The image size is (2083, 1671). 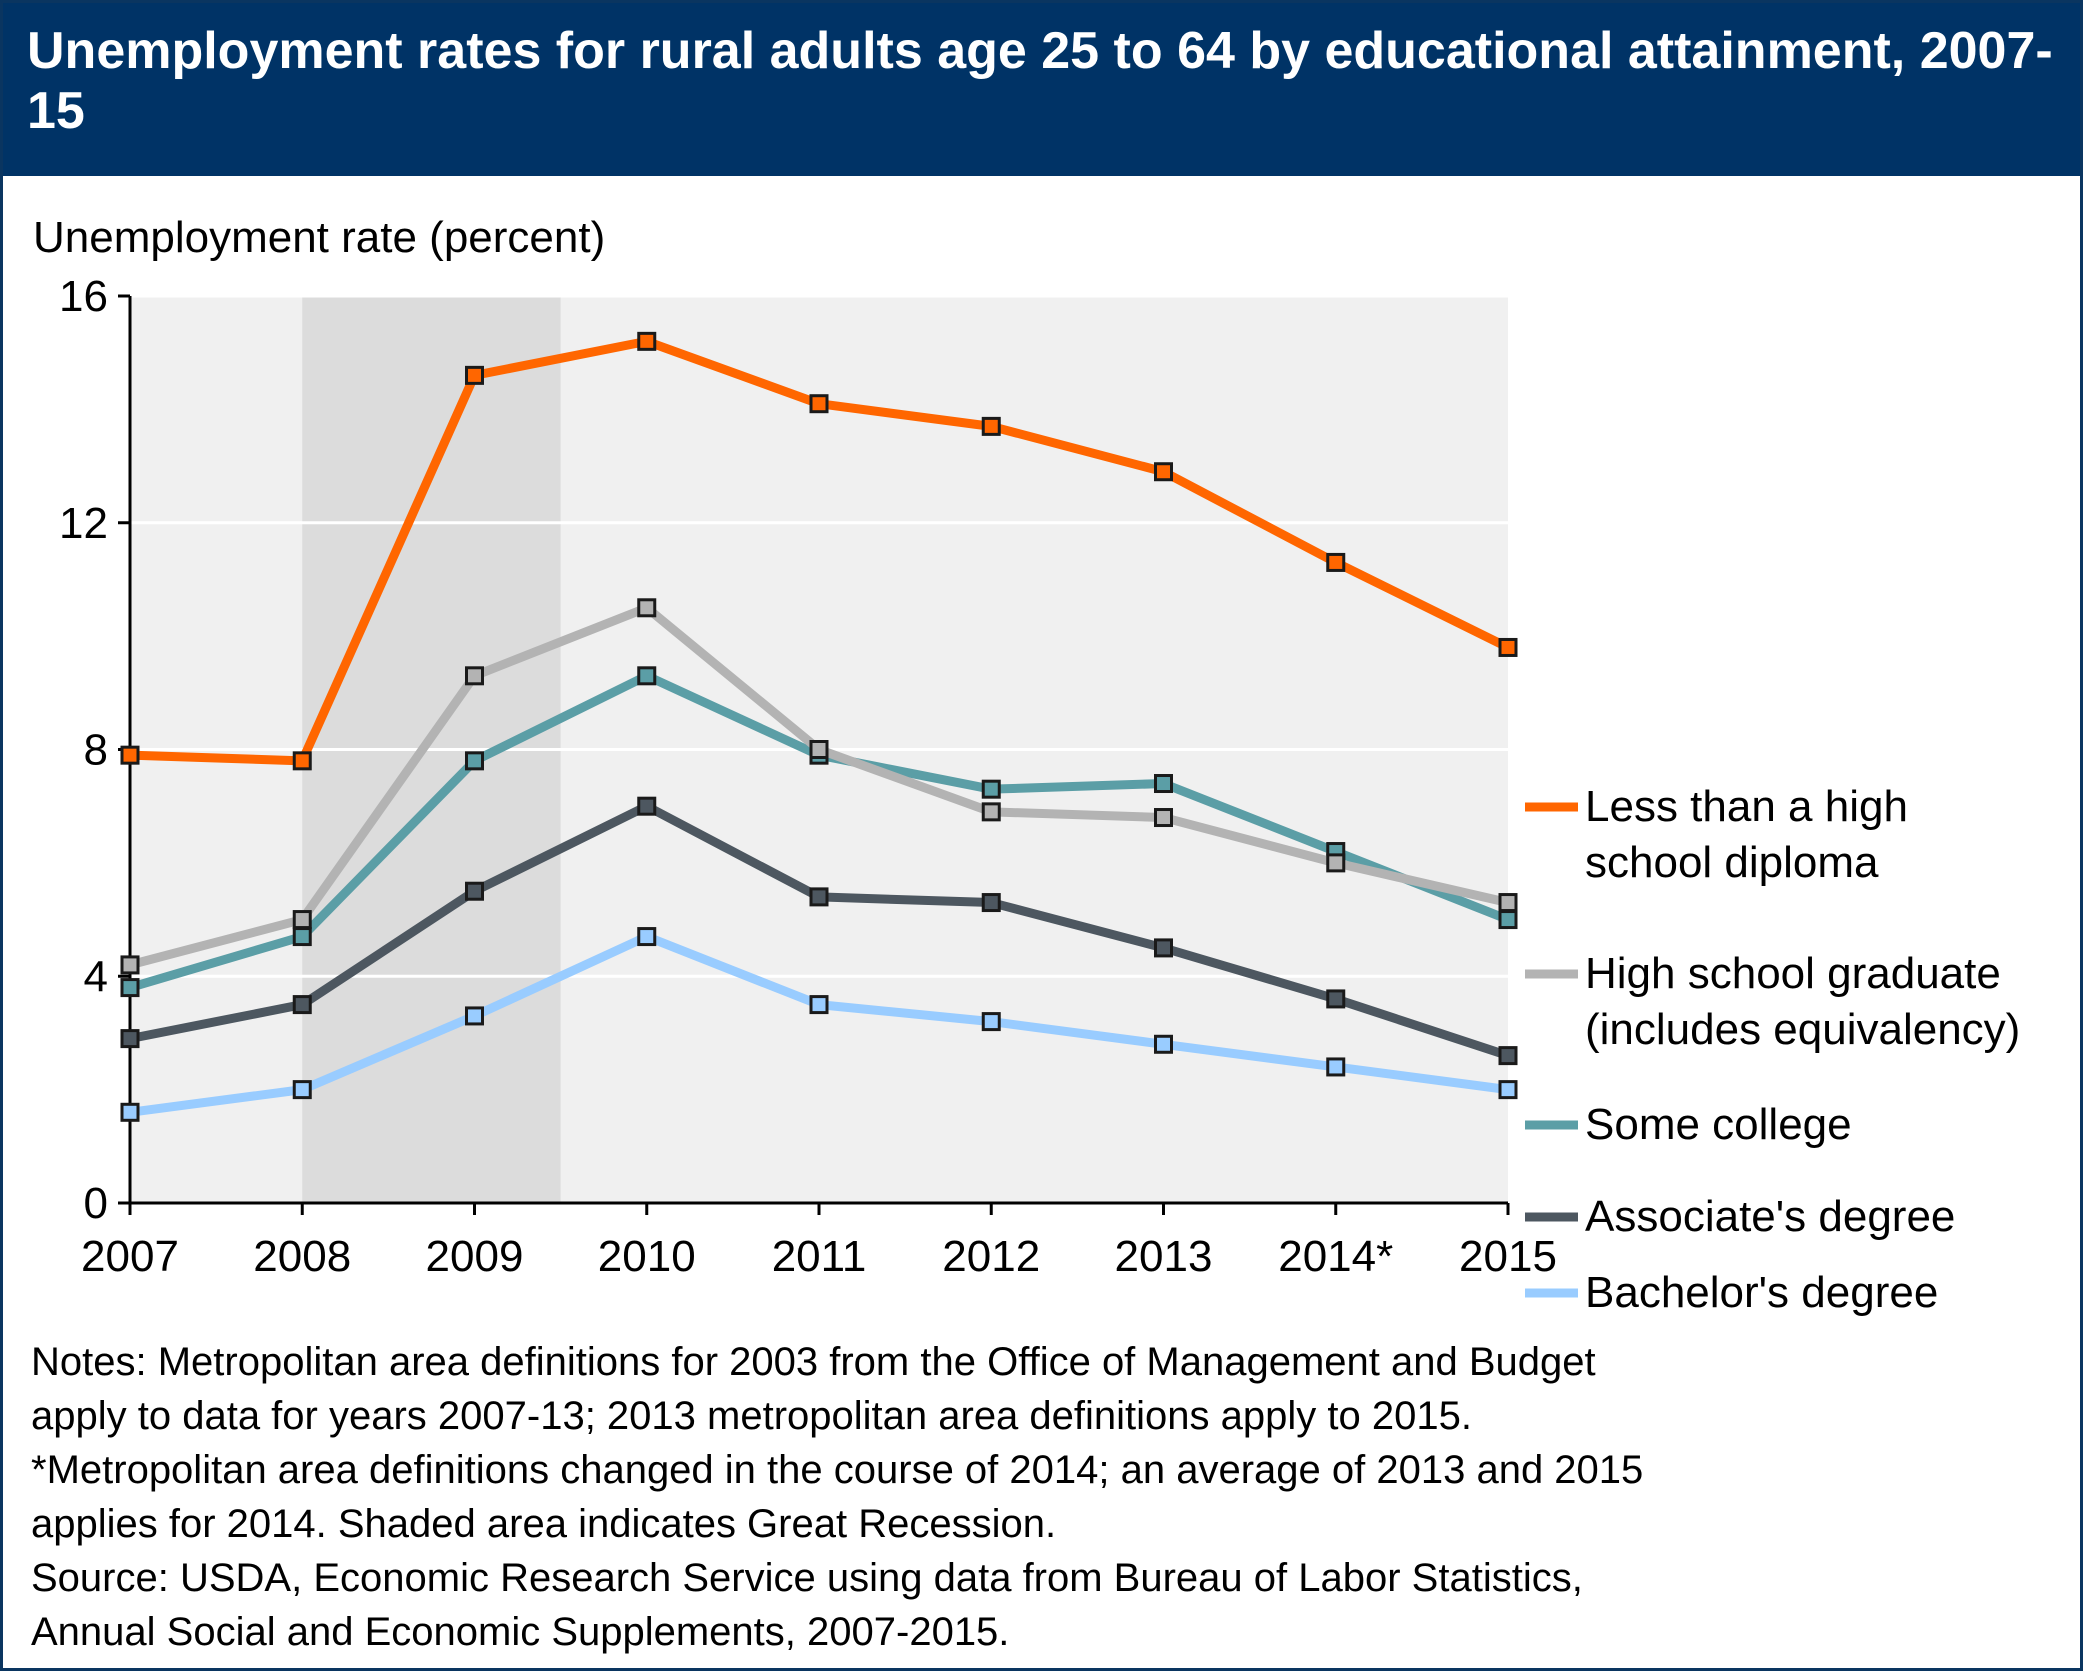 What do you see at coordinates (83, 523) in the screenshot?
I see `y-tick-label: 12` at bounding box center [83, 523].